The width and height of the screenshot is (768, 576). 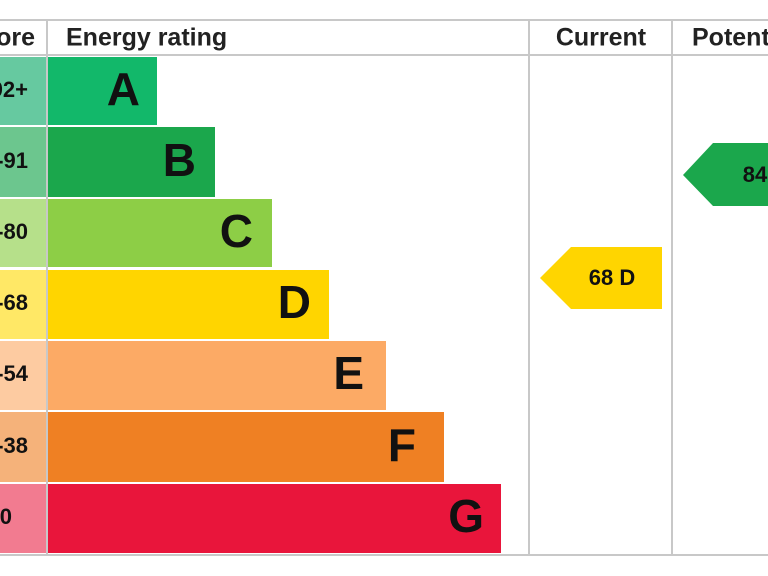 What do you see at coordinates (14, 231) in the screenshot?
I see `score-range: 69-80` at bounding box center [14, 231].